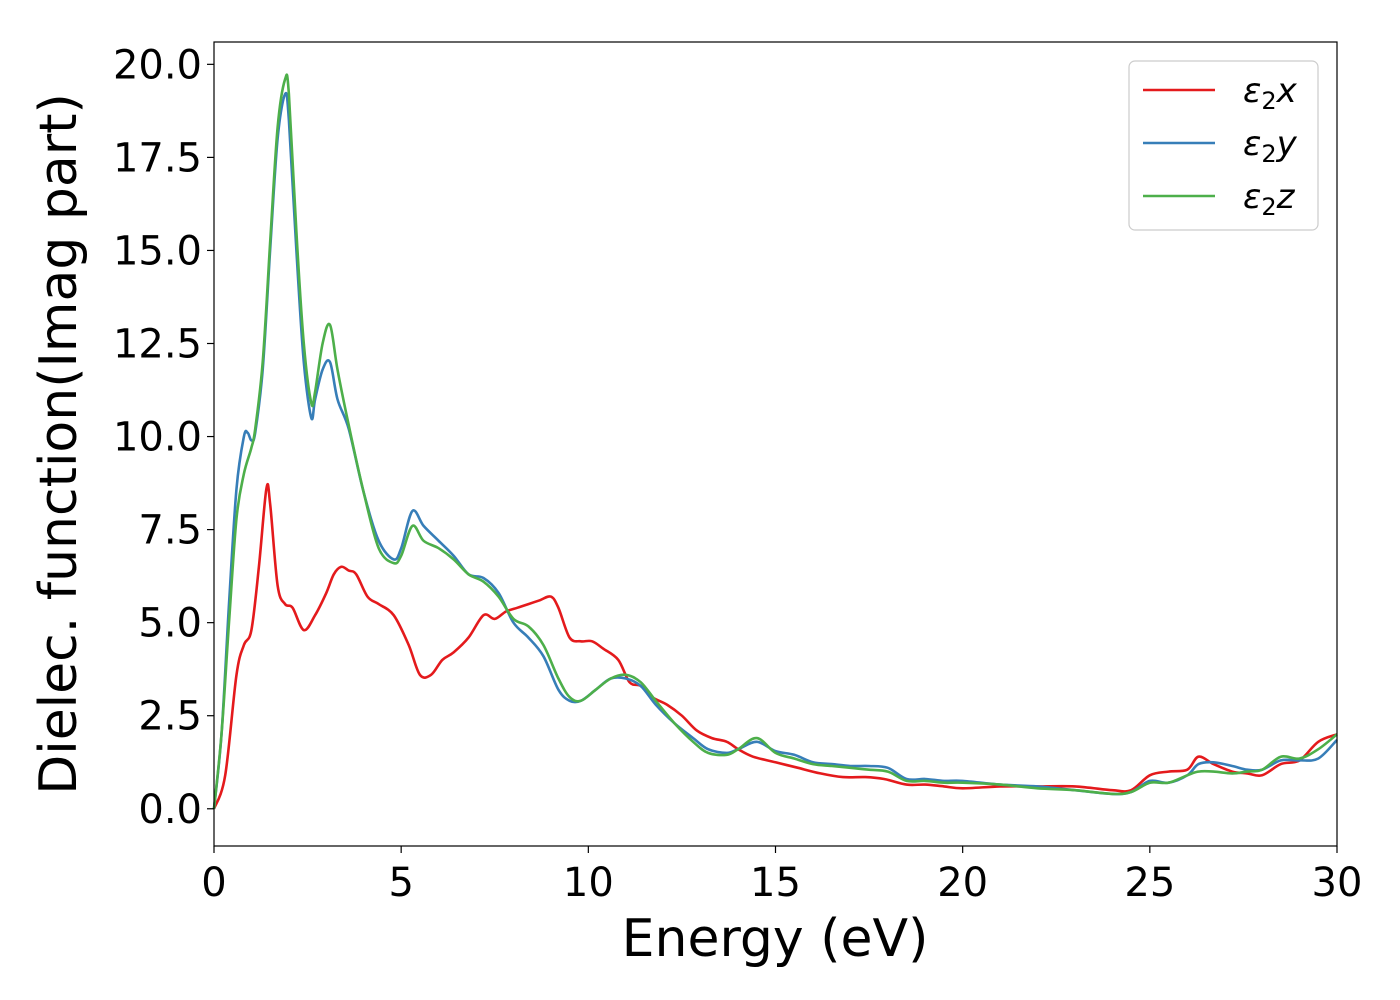  What do you see at coordinates (157, 65) in the screenshot?
I see `y-tick-label: 20.0` at bounding box center [157, 65].